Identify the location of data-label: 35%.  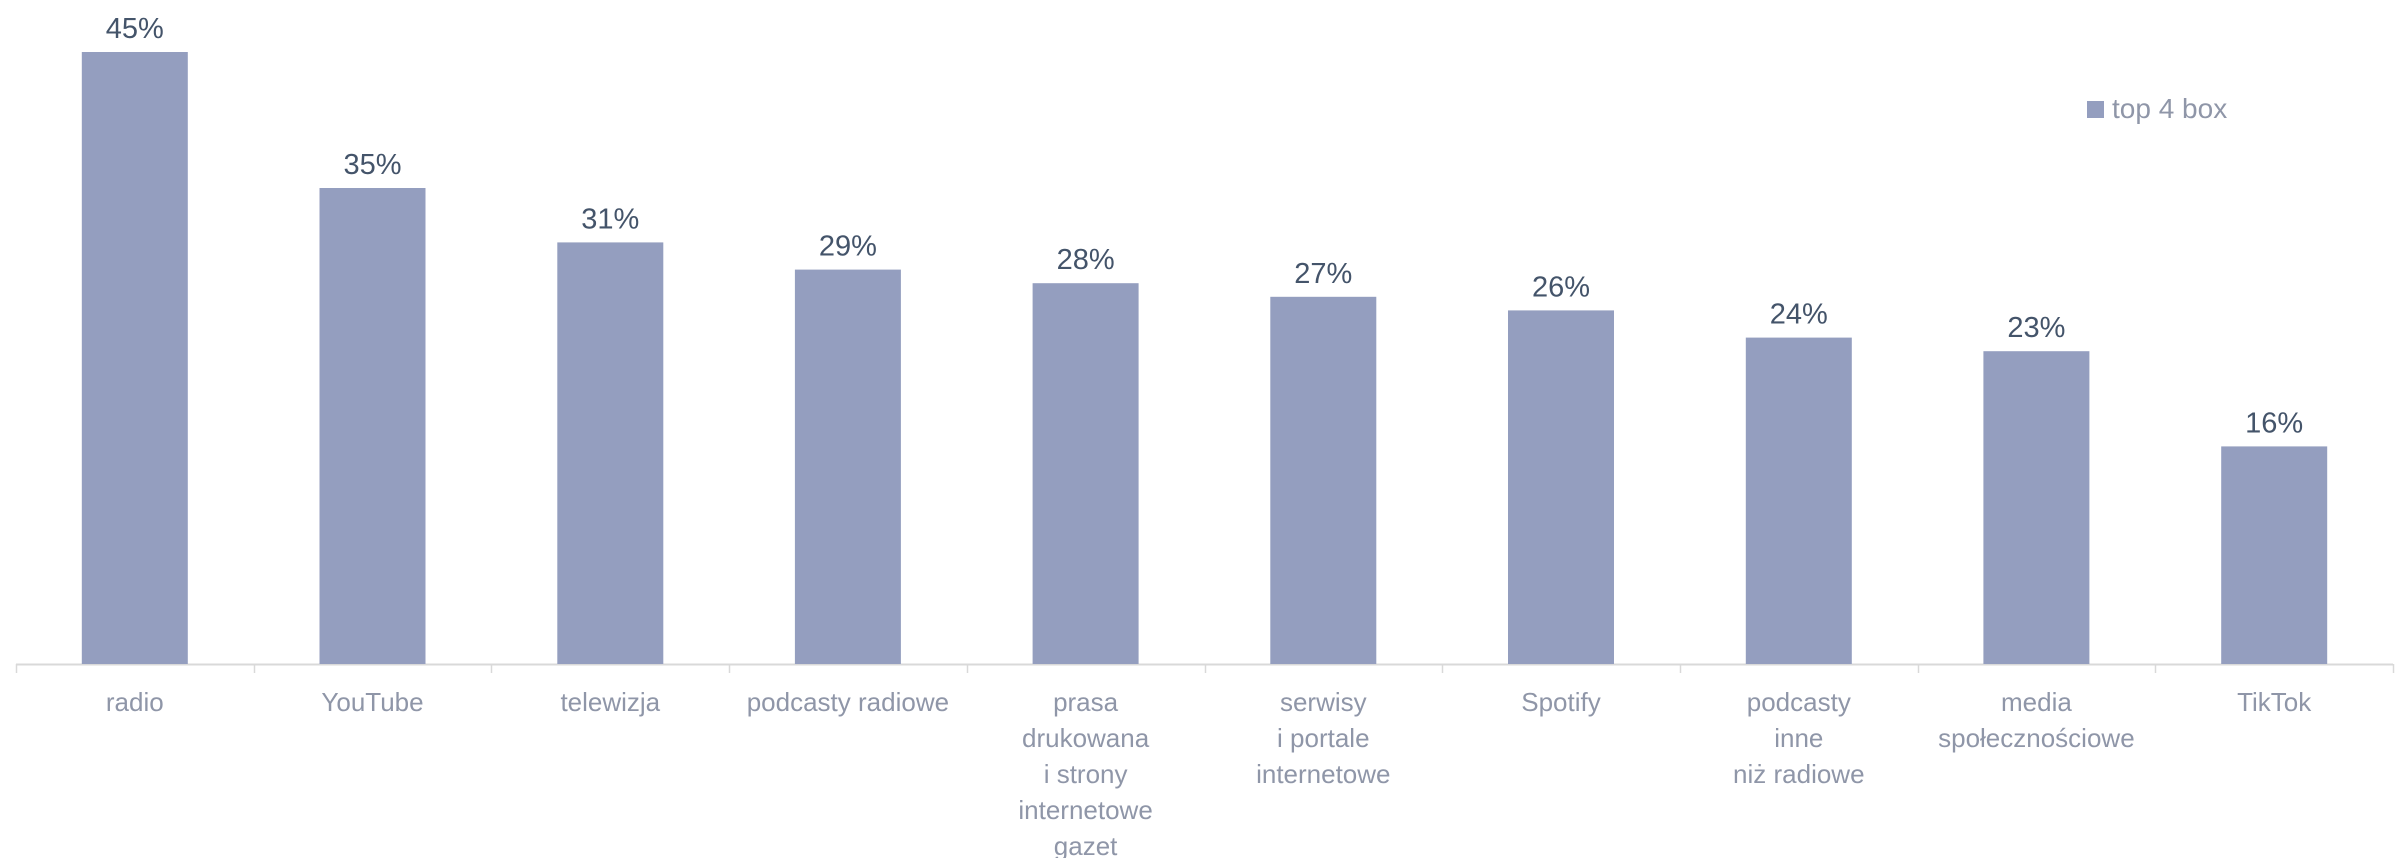
(372, 165).